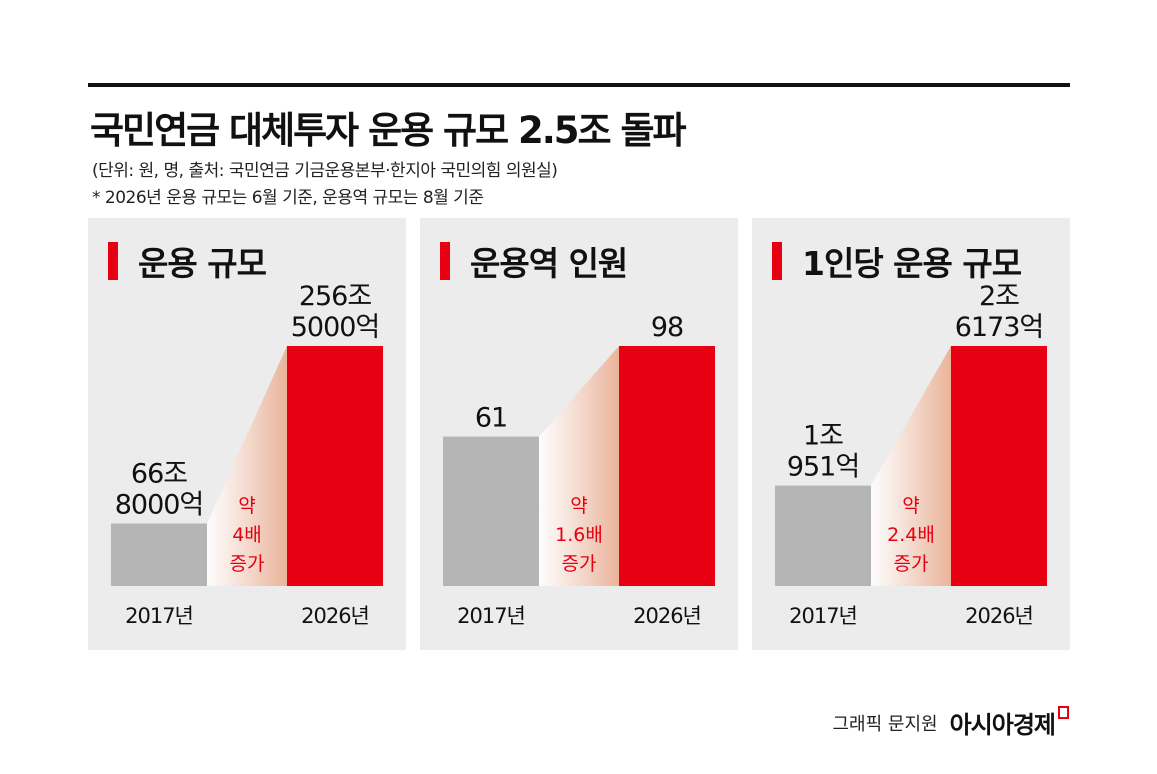 This screenshot has width=1157, height=774. I want to click on panel-title: 운용역 인원, so click(534, 261).